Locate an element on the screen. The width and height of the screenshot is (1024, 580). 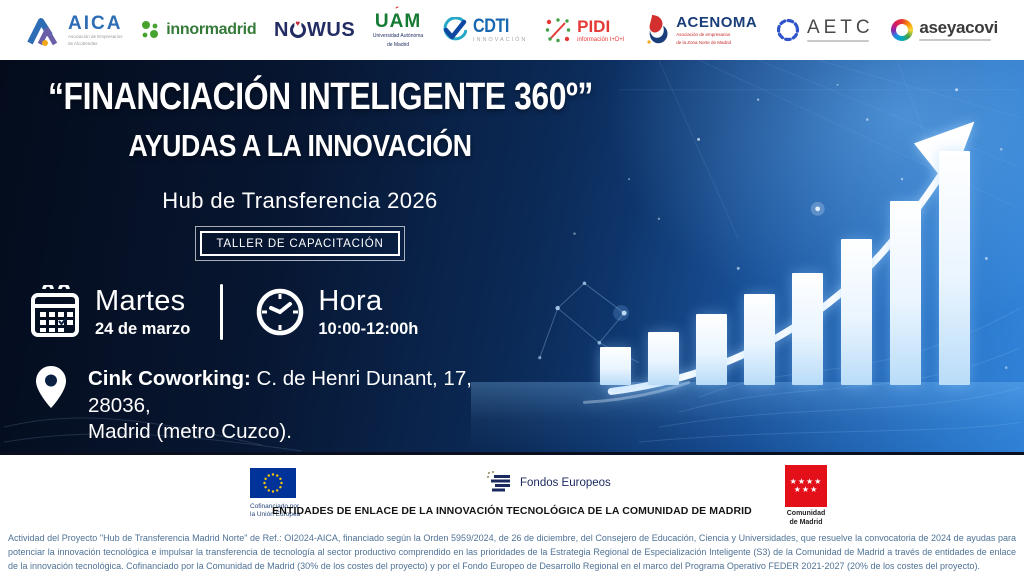
acenoma-logo-subtext: de la Zona Norte de Madrid is located at coordinates (703, 42).